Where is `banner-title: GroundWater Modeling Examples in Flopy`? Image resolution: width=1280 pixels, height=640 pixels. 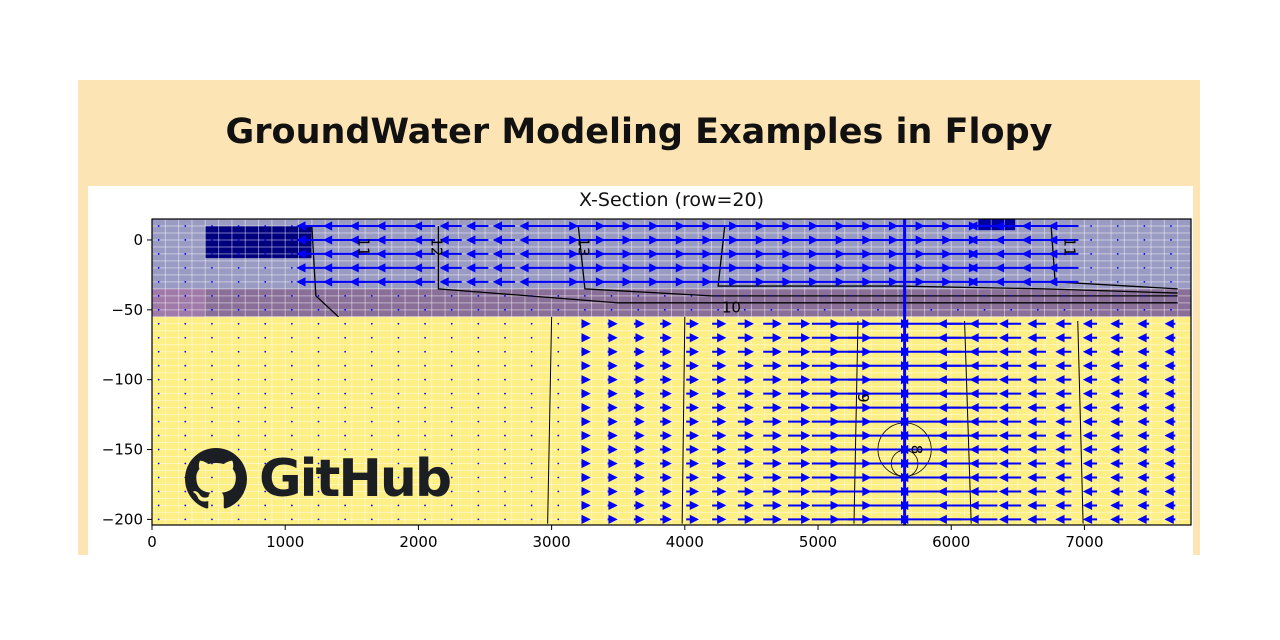 banner-title: GroundWater Modeling Examples in Flopy is located at coordinates (639, 132).